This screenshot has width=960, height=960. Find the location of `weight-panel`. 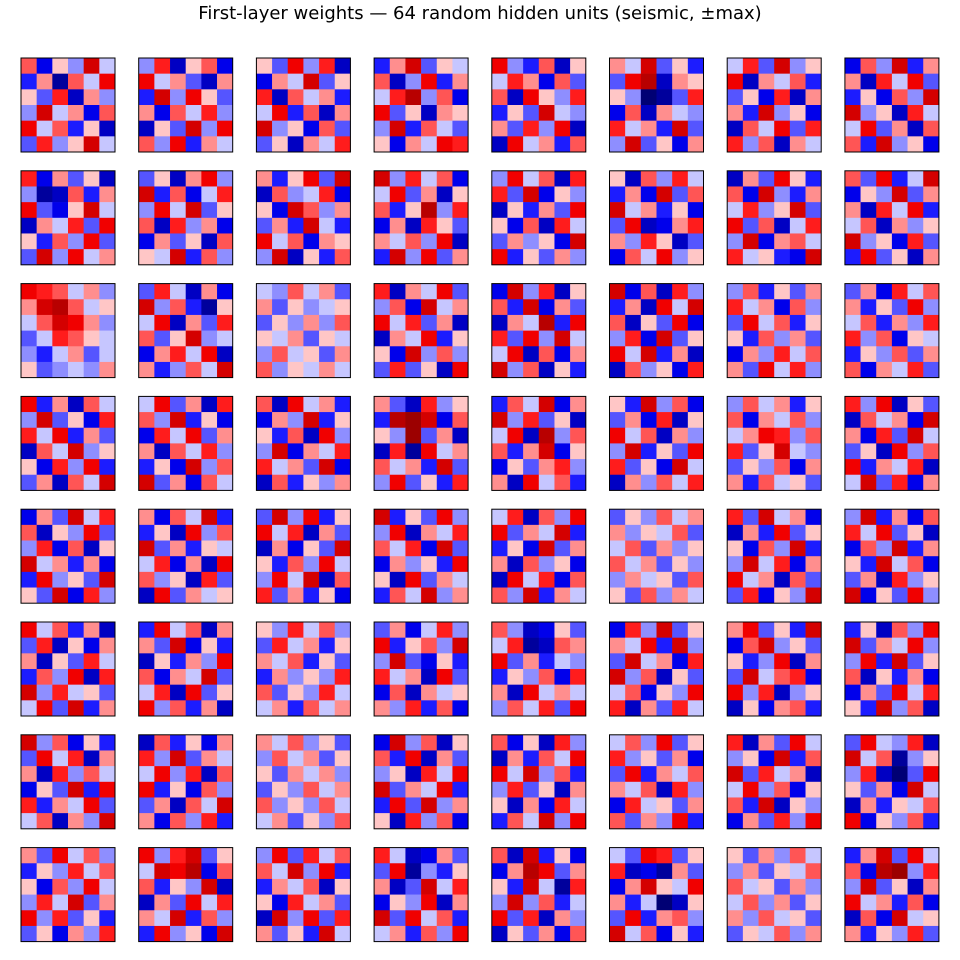

weight-panel is located at coordinates (303, 669).